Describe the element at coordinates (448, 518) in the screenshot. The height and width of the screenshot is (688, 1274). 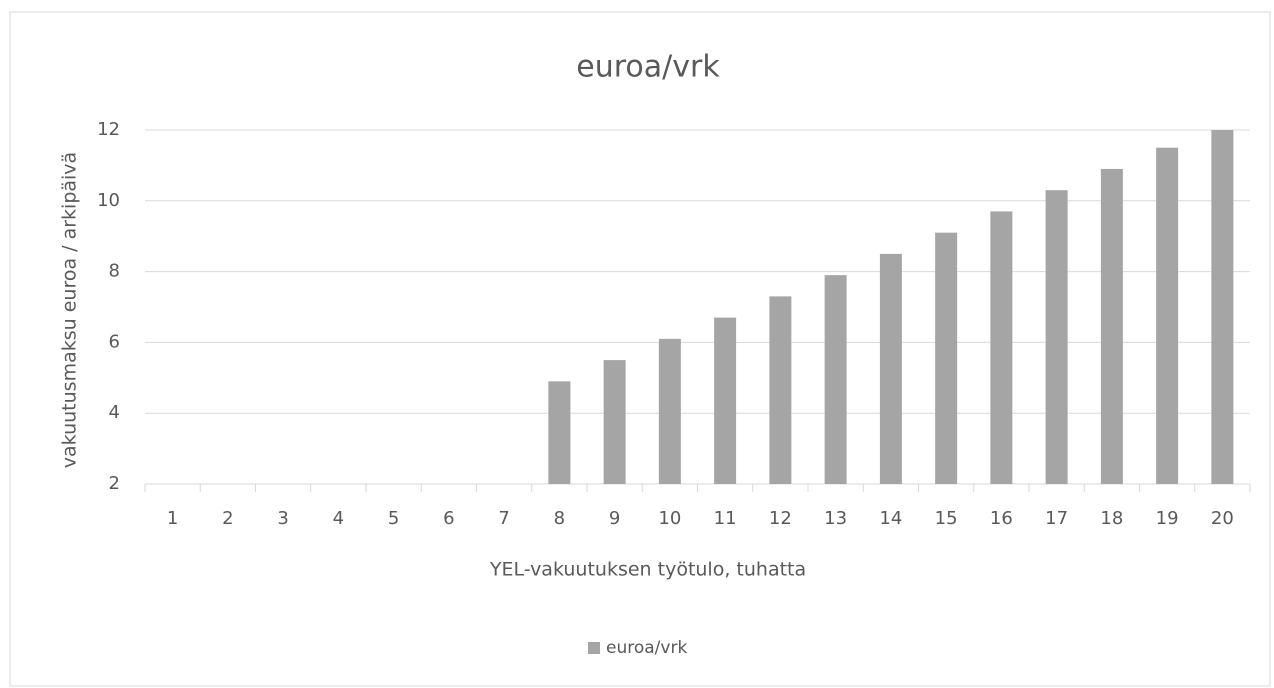
I see `x-tick-label: 6` at that location.